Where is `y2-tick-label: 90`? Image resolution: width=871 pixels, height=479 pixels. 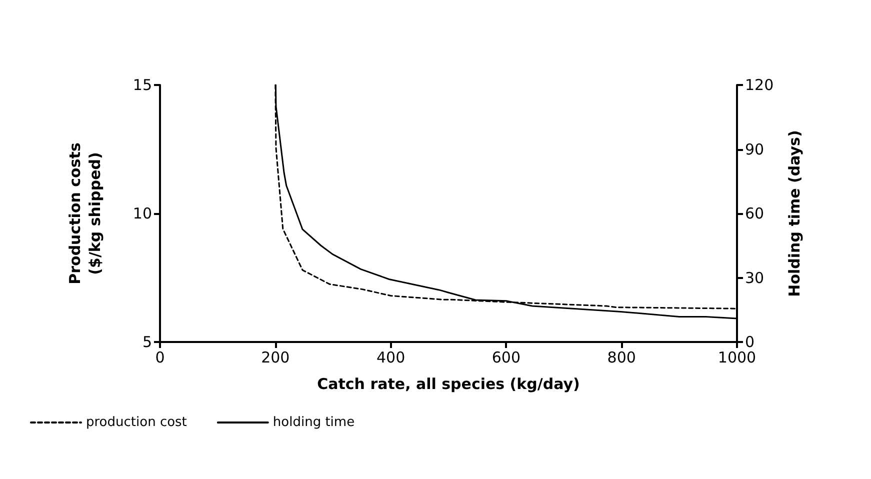 y2-tick-label: 90 is located at coordinates (754, 149).